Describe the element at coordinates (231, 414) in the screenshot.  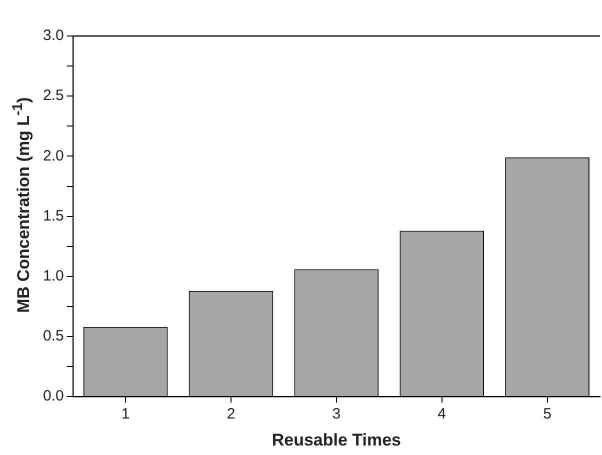
I see `x-tick-label: 2` at that location.